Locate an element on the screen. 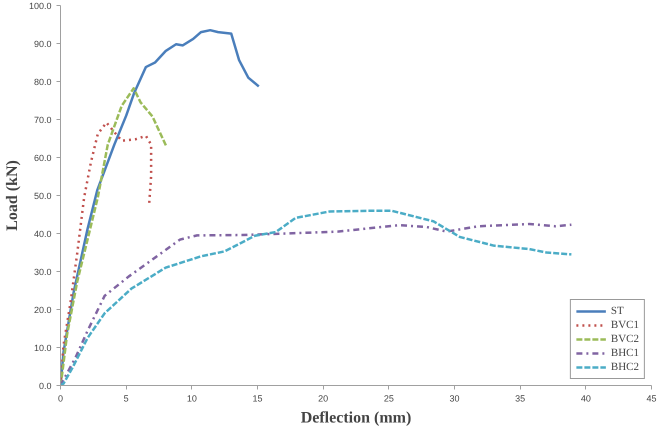  x-tick-label: 10 is located at coordinates (191, 399).